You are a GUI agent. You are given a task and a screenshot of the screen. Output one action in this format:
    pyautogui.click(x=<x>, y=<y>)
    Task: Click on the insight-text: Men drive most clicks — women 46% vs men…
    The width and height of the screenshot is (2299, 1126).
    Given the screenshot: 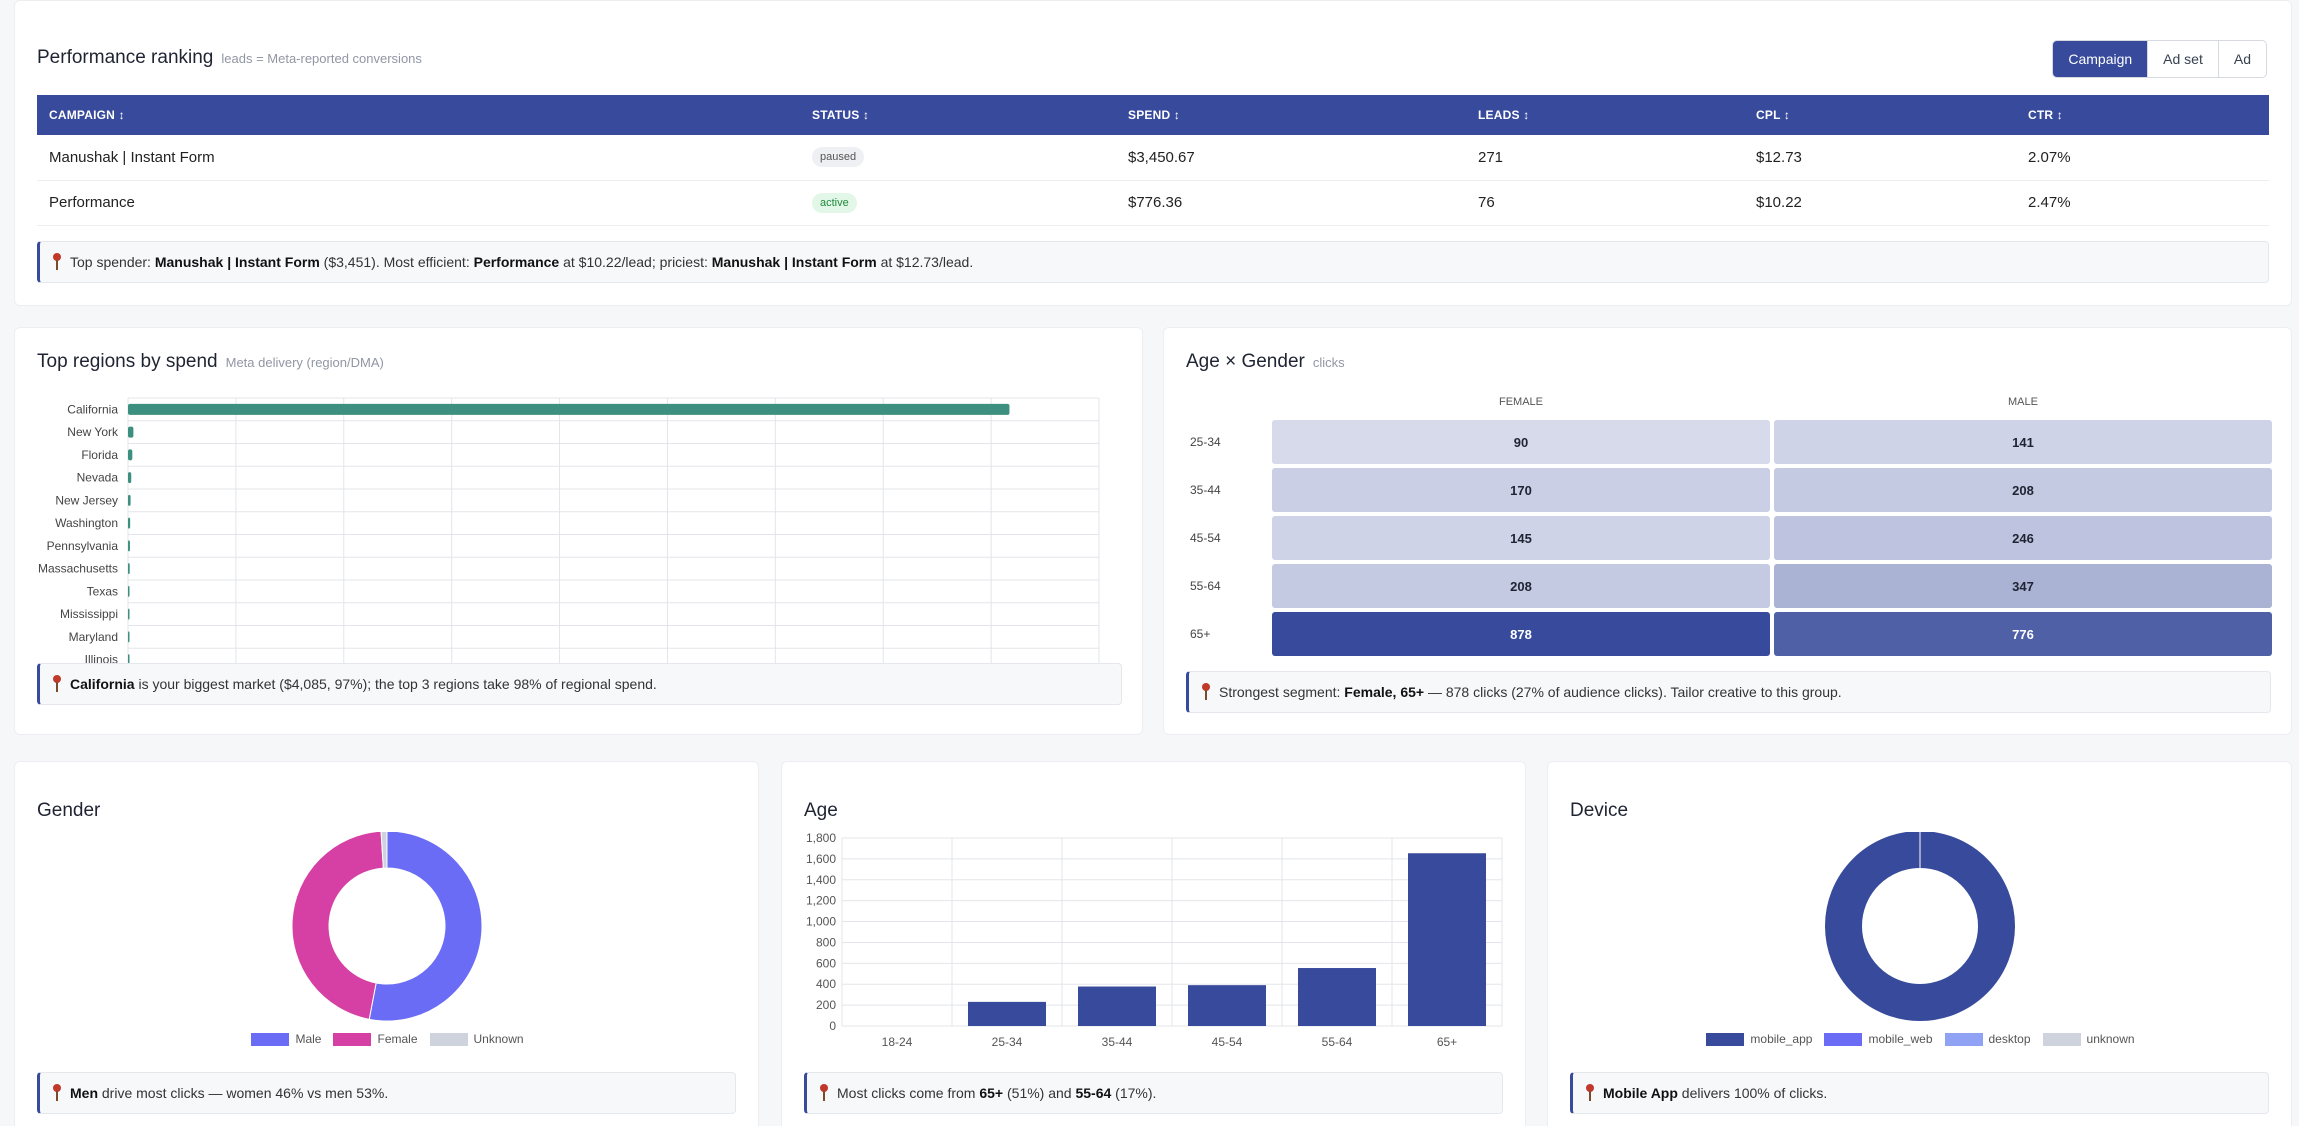 What is the action you would take?
    pyautogui.click(x=229, y=1093)
    